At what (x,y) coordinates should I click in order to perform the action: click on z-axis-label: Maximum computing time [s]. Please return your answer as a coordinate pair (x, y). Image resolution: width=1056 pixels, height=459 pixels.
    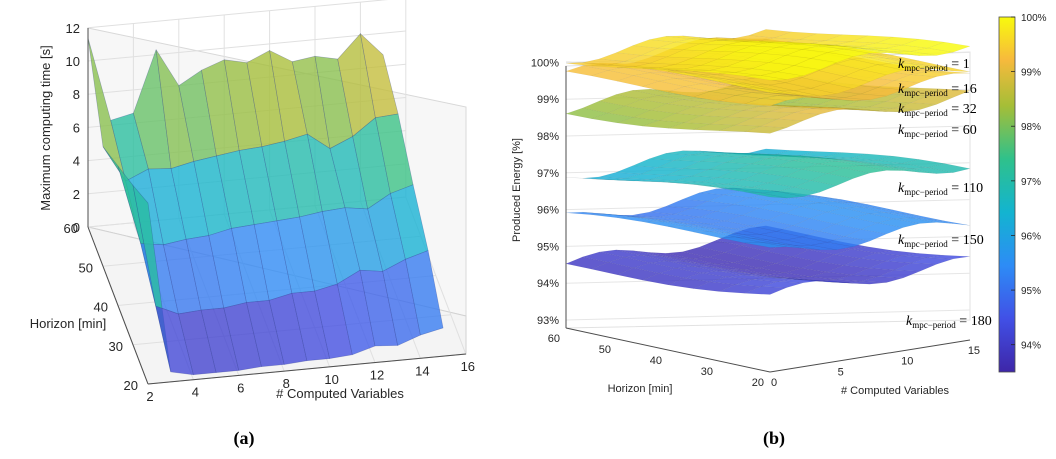
    Looking at the image, I should click on (45, 127).